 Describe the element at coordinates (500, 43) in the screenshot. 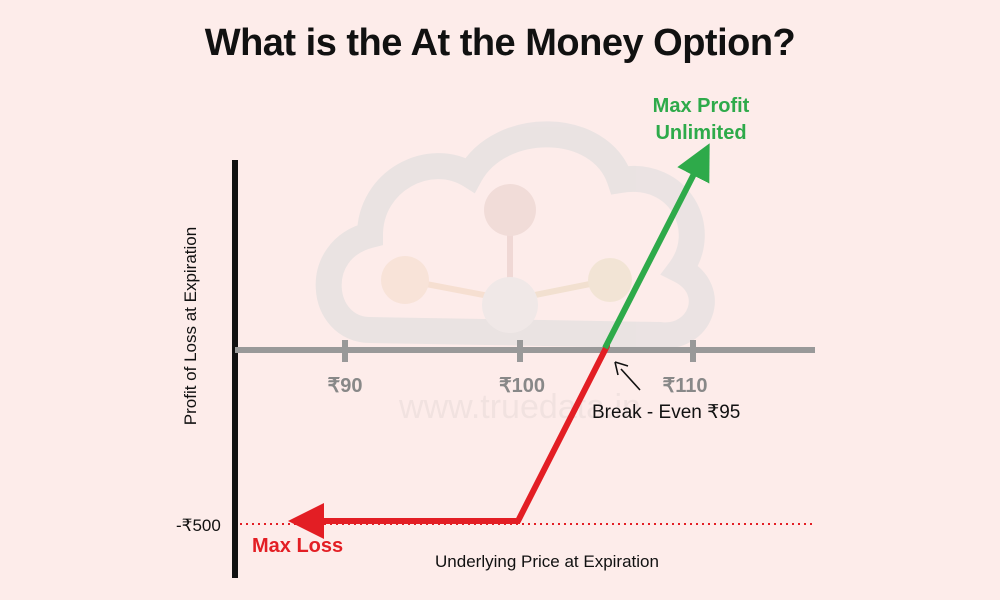

I see `page-title: What is the At the Money Option?` at that location.